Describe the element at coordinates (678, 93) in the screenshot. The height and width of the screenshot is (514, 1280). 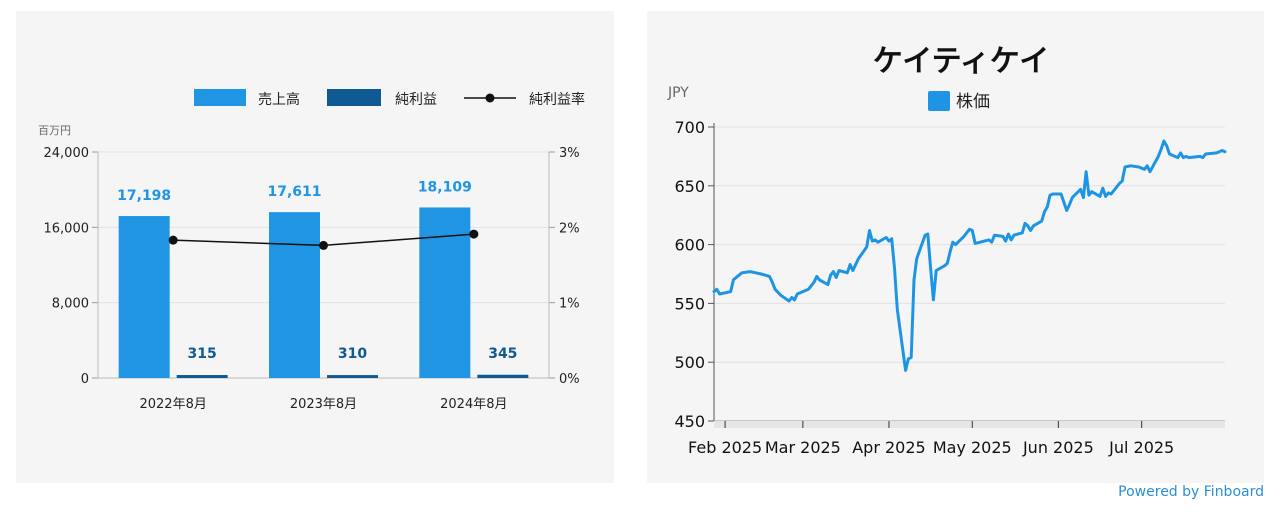
I see `currency-label: JPY` at that location.